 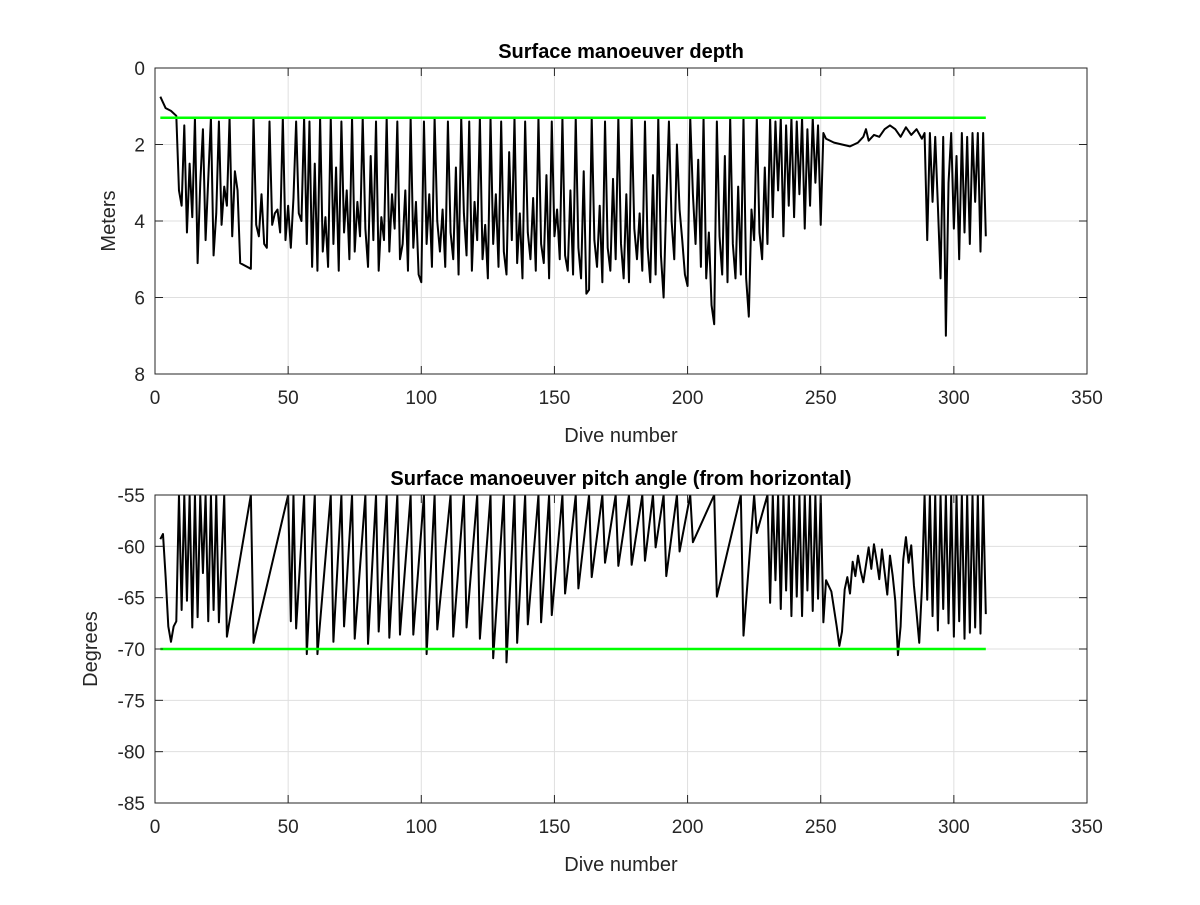 I want to click on pitch-y-tick-label: -55, so click(x=131, y=496).